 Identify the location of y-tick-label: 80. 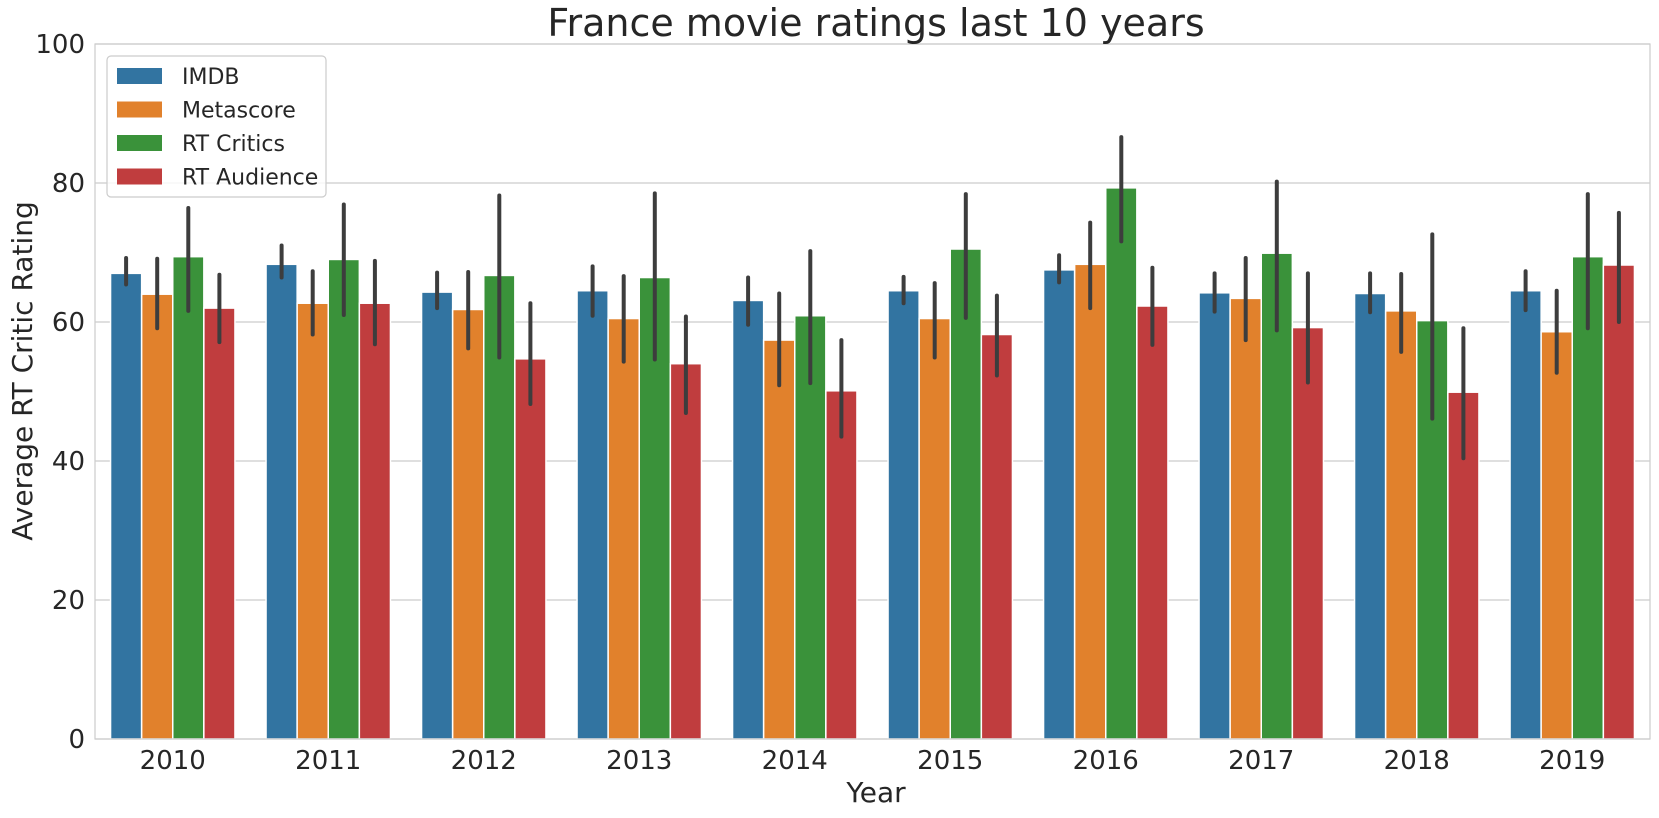
(68, 184).